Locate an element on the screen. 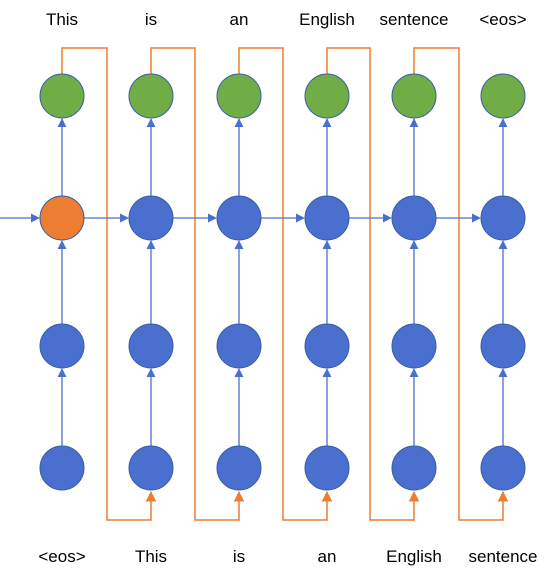  input-token-label: <eos> is located at coordinates (61, 556).